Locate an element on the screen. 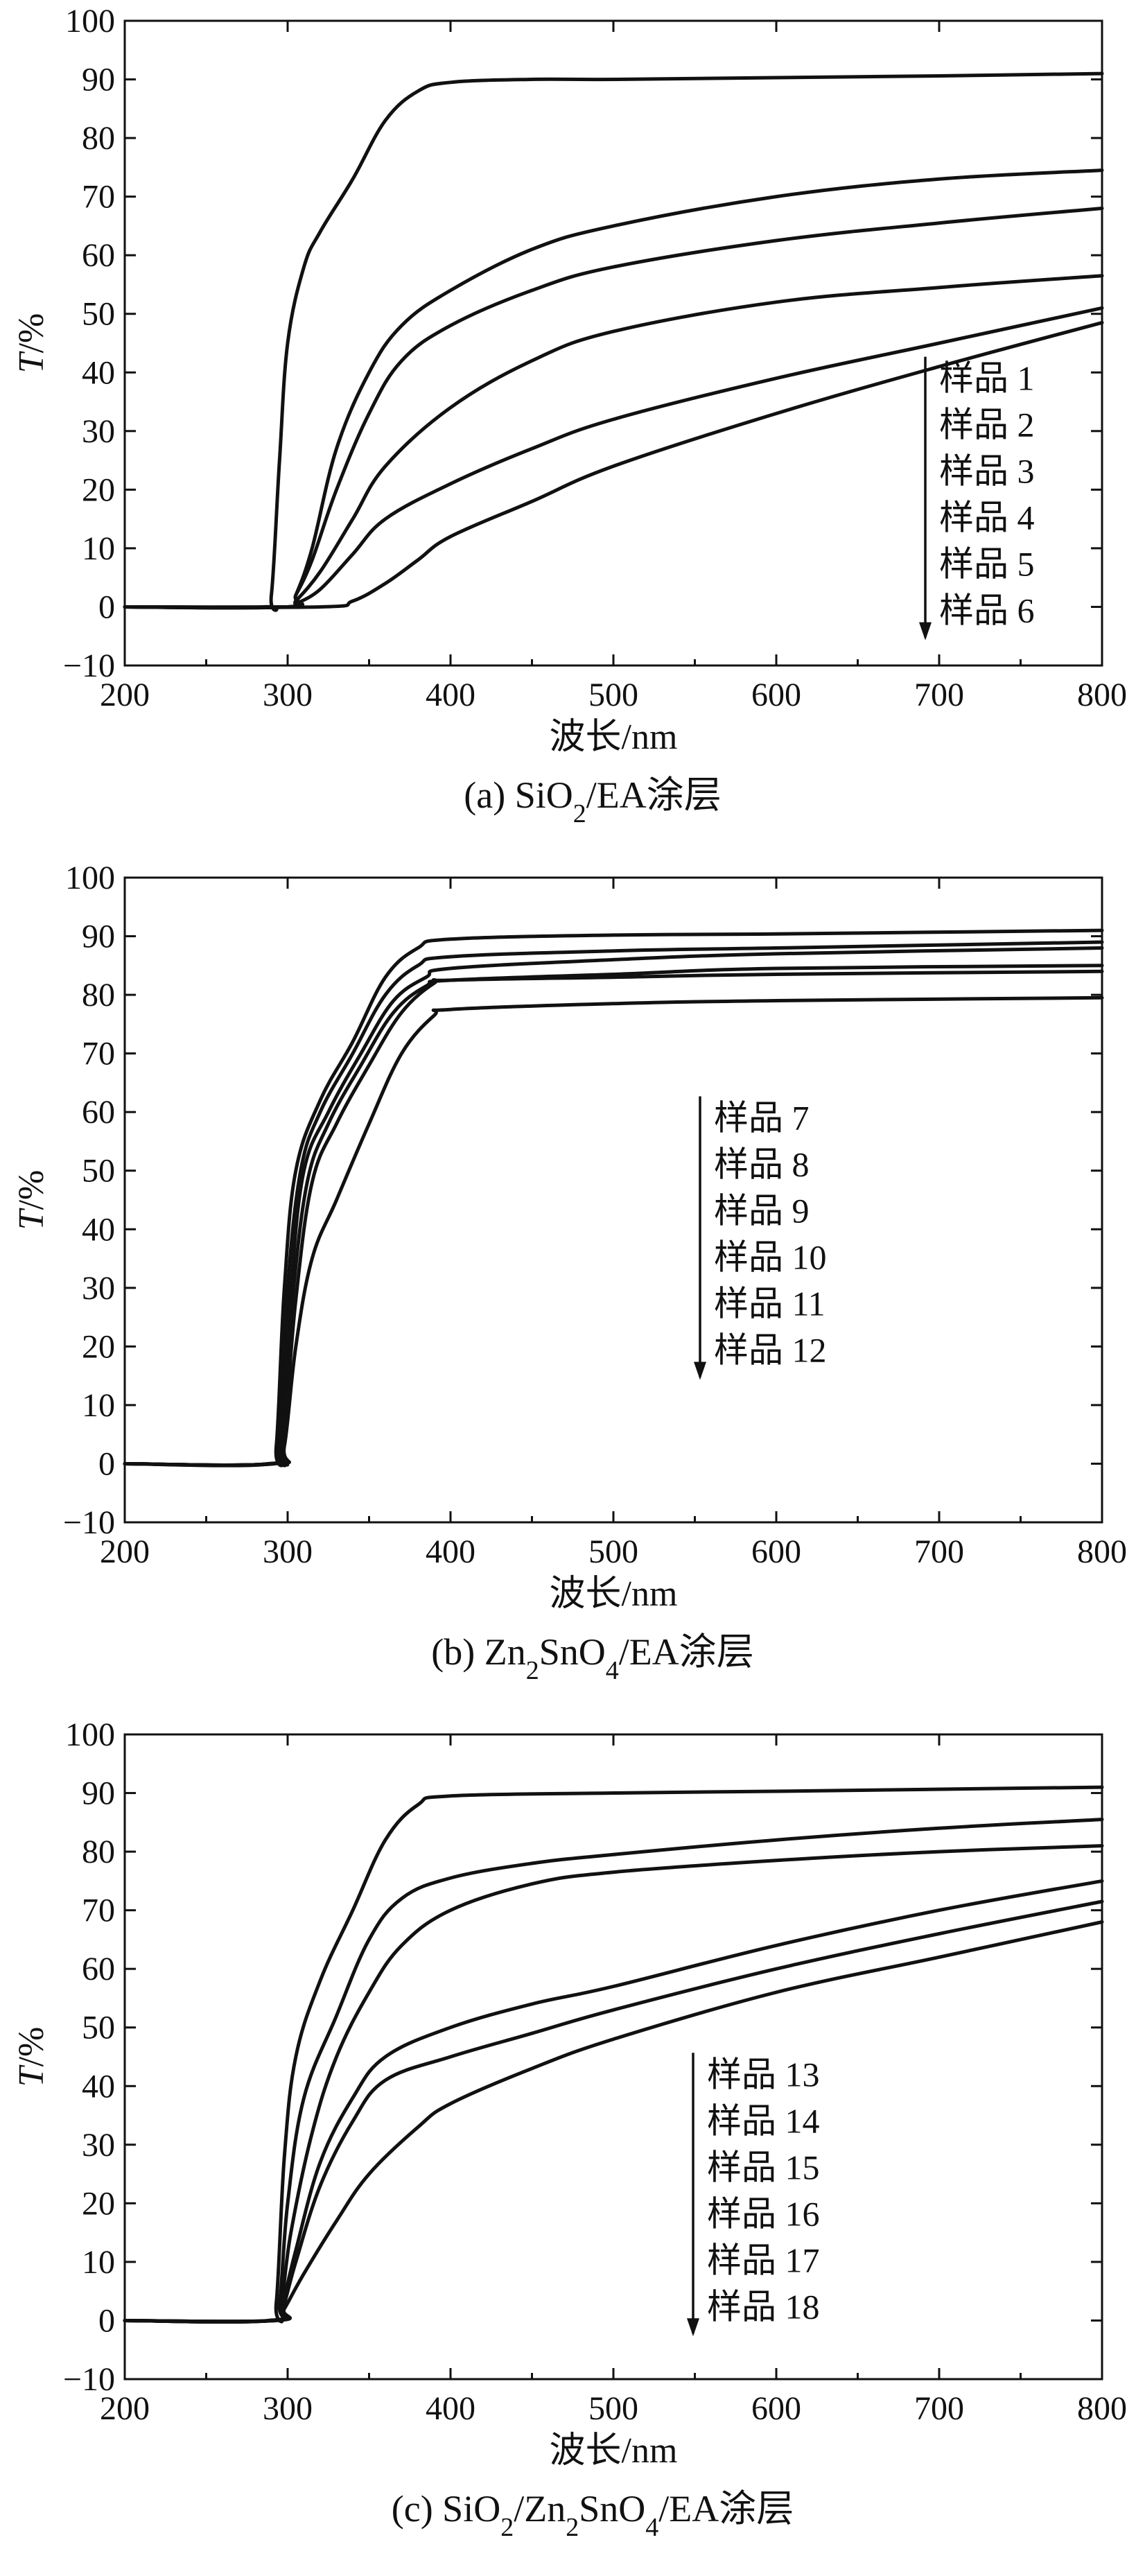 This screenshot has height=2576, width=1136. legend-entry-4: 样品 10 is located at coordinates (770, 1257).